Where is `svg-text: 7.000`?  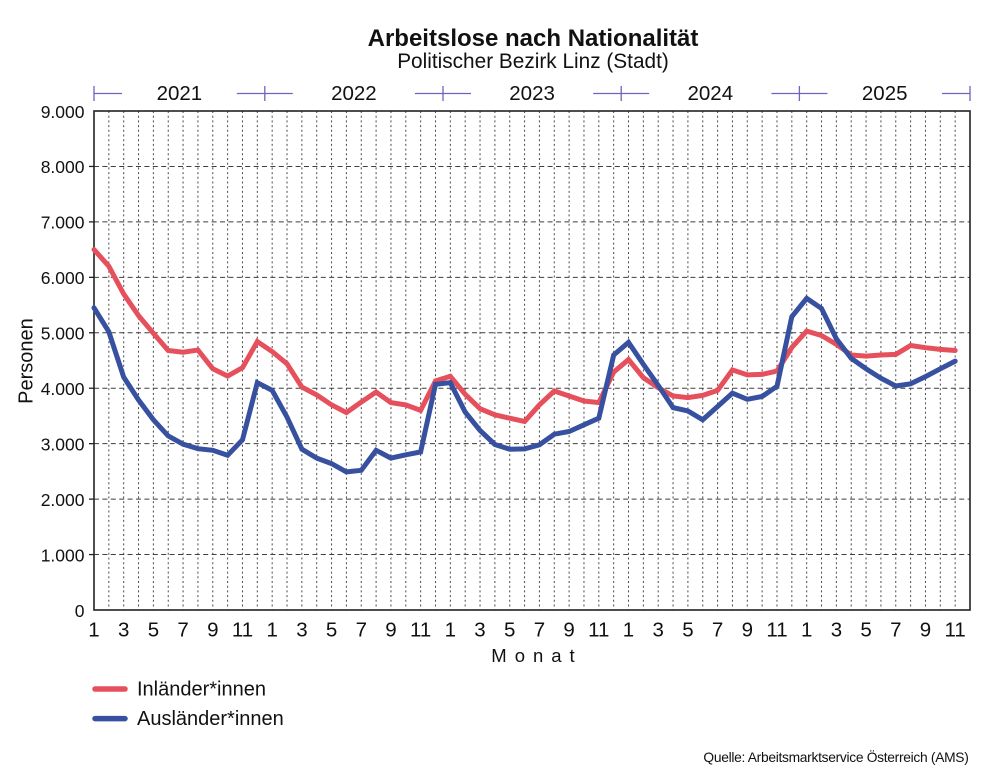
svg-text: 7.000 is located at coordinates (63, 223).